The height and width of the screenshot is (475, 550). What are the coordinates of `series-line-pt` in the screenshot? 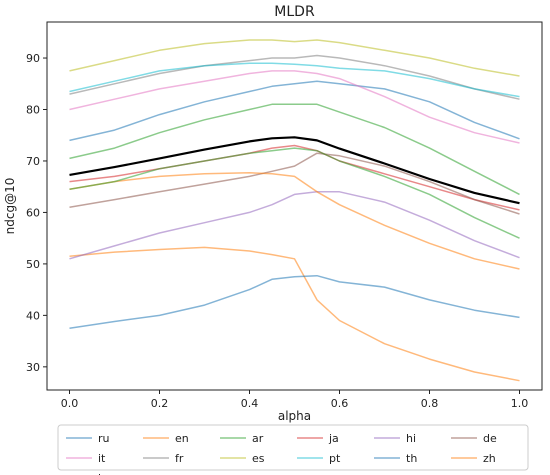 It's located at (294, 80).